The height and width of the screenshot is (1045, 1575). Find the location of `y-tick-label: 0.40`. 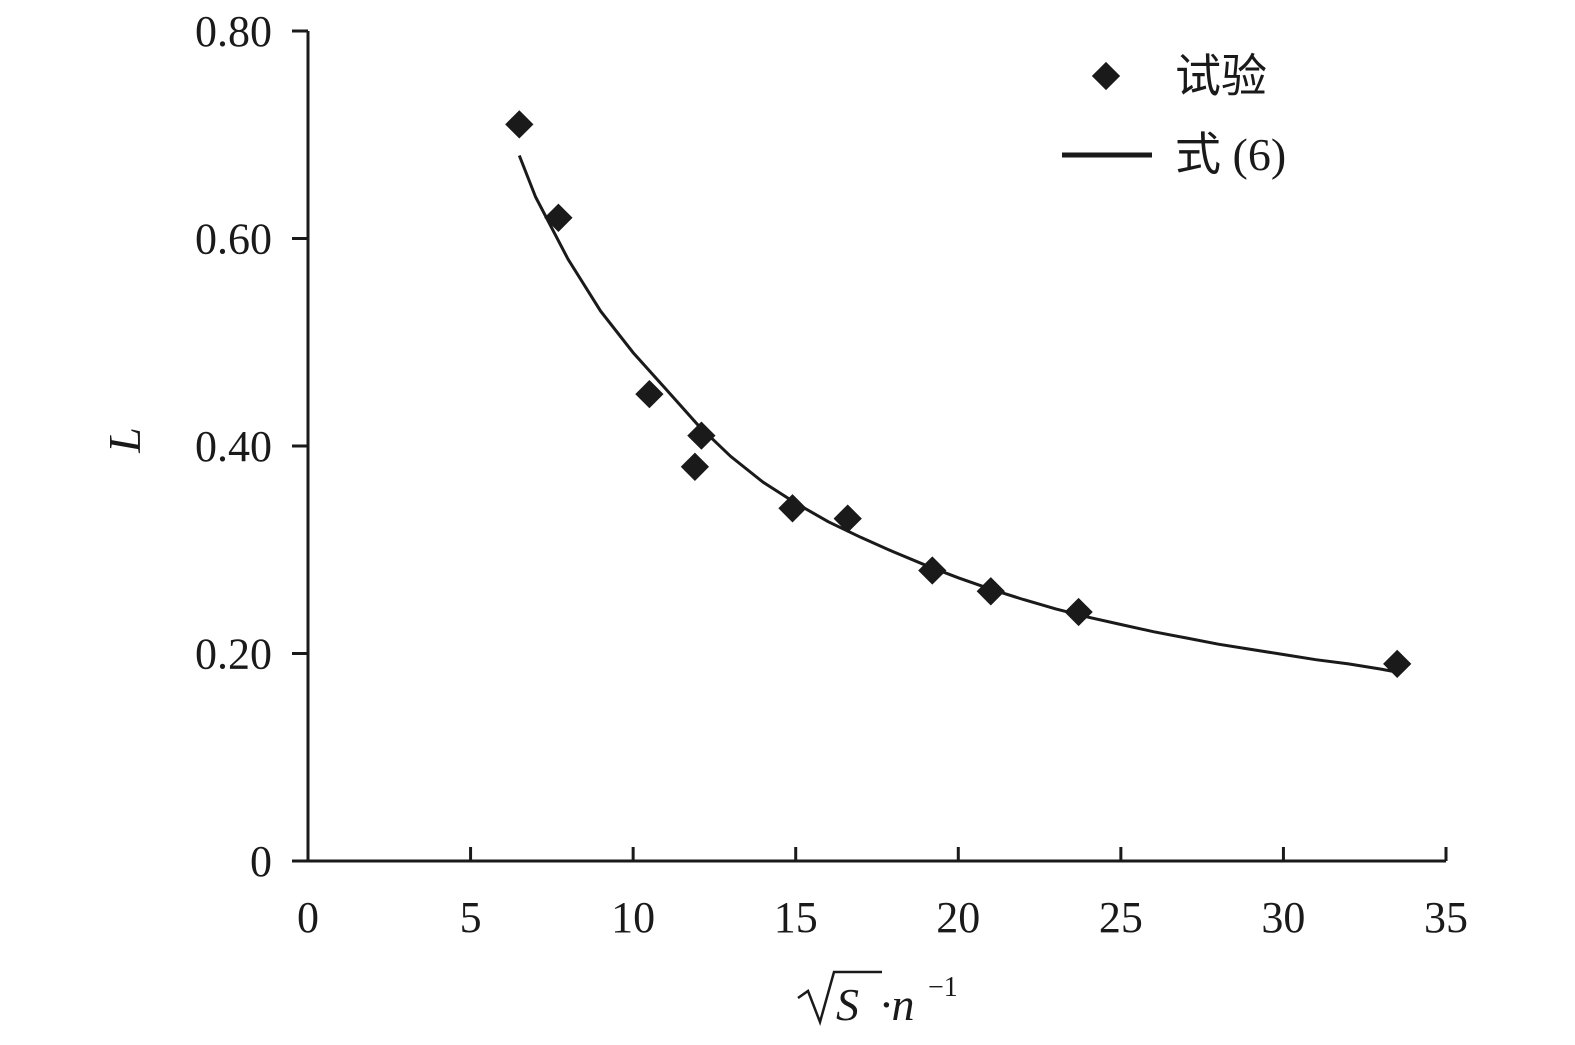

y-tick-label: 0.40 is located at coordinates (233, 446).